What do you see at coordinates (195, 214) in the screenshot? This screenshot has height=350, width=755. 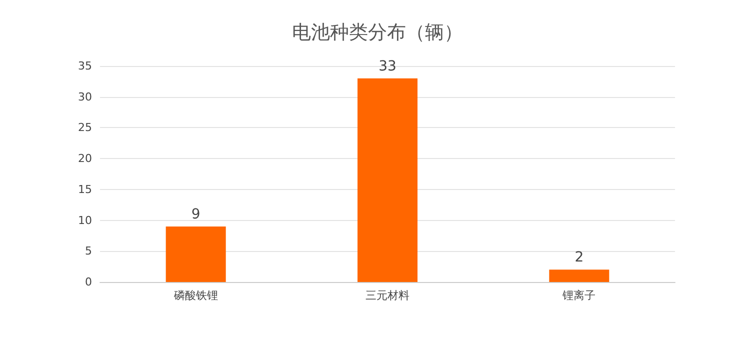 I see `data-label: 9` at bounding box center [195, 214].